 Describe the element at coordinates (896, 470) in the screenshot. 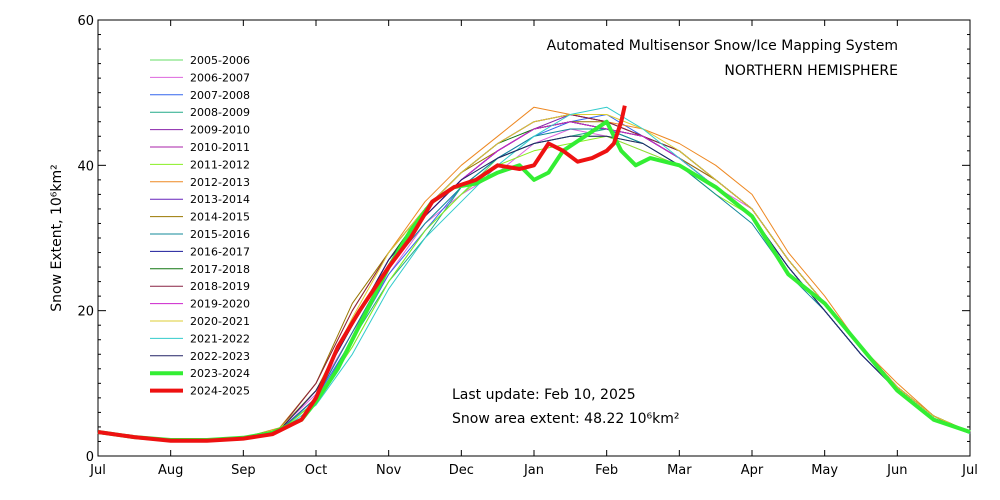

I see `x-tick-label: Jun` at that location.